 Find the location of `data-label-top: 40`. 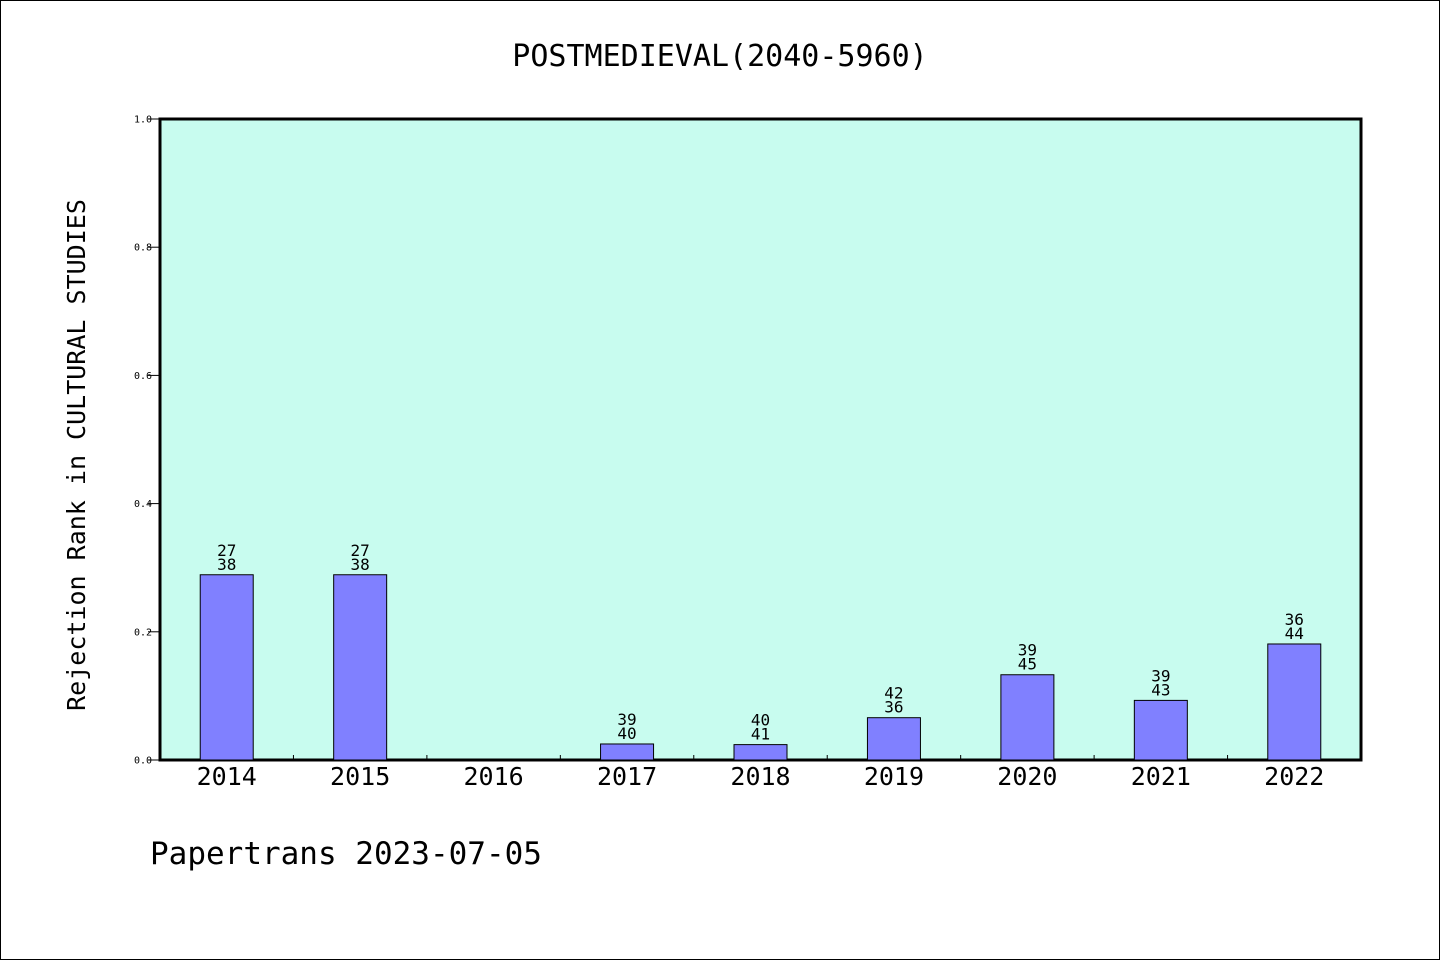

data-label-top: 40 is located at coordinates (760, 720).